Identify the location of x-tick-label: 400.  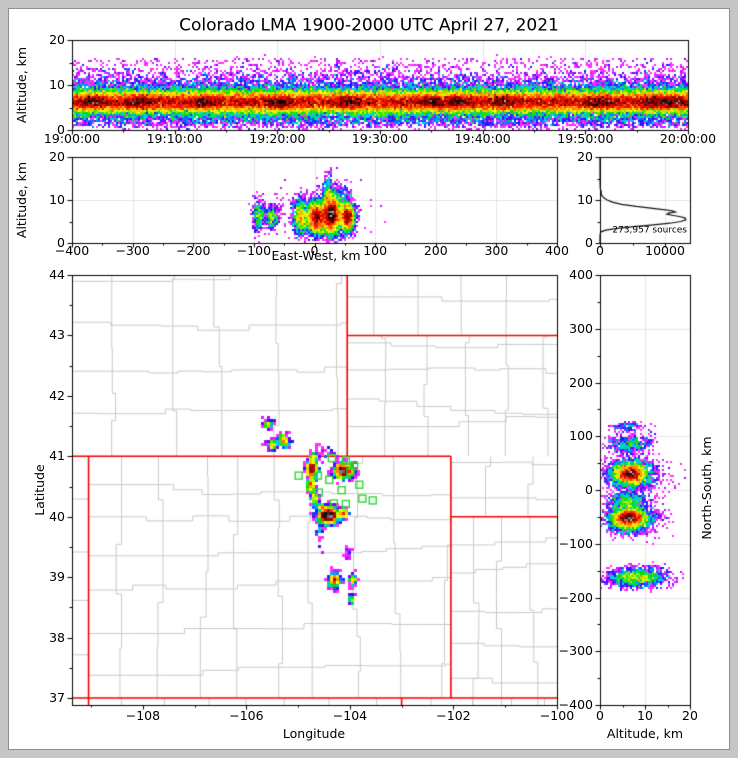
(557, 250).